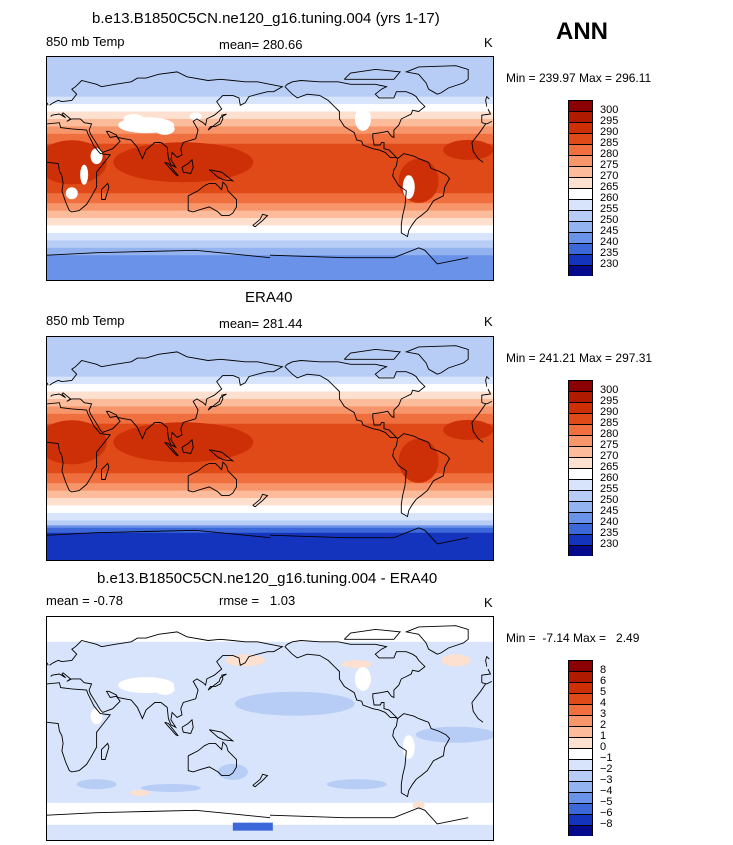  I want to click on colorbar-tick-label: 0, so click(603, 747).